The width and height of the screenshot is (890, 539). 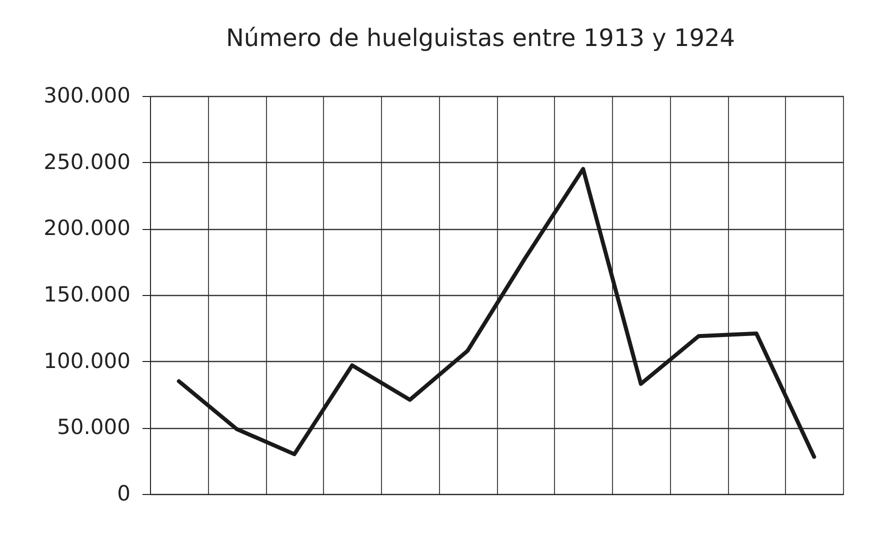 I want to click on y-tick-label: 150.000, so click(x=87, y=294).